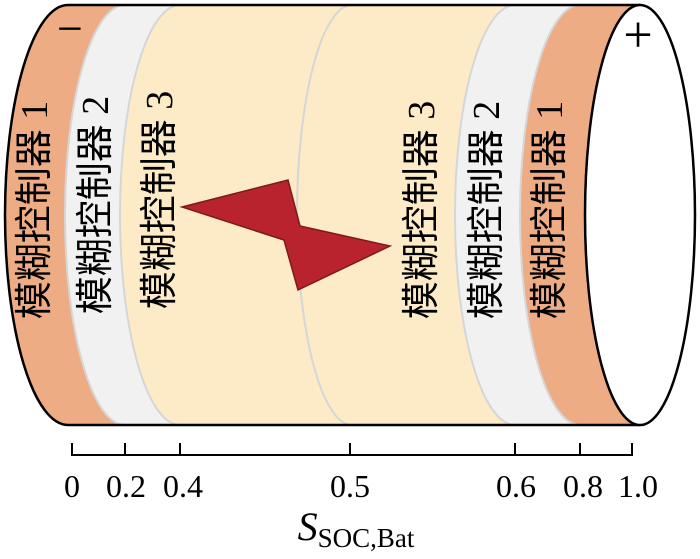 The image size is (700, 559). I want to click on zone-label-right-3: 模糊控制器 3, so click(422, 210).